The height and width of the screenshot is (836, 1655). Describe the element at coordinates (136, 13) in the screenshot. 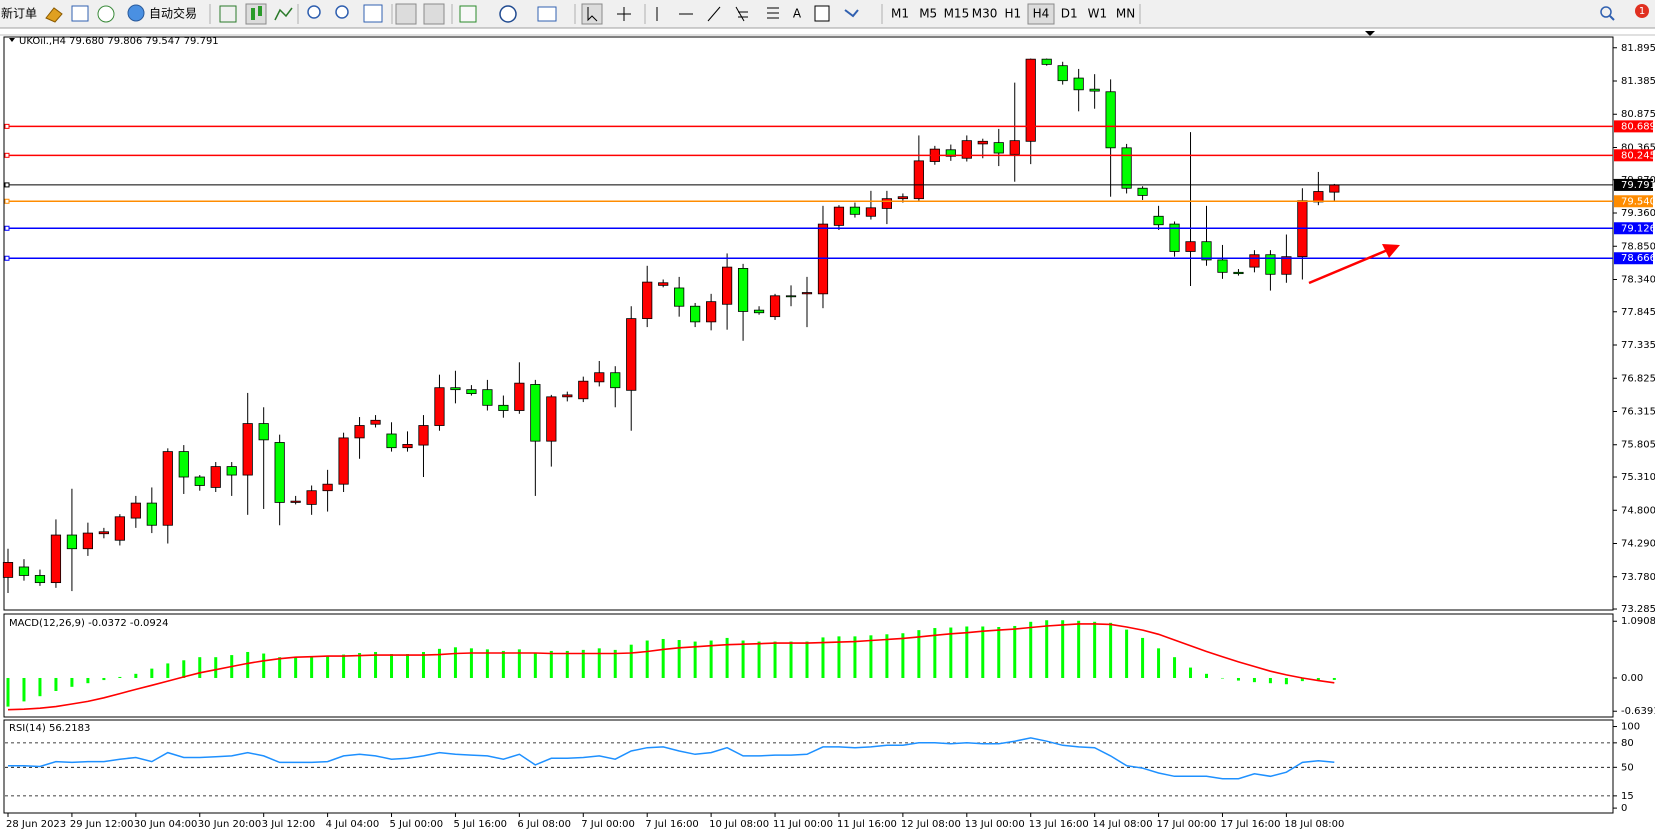

I see `auto-trading-icon` at that location.